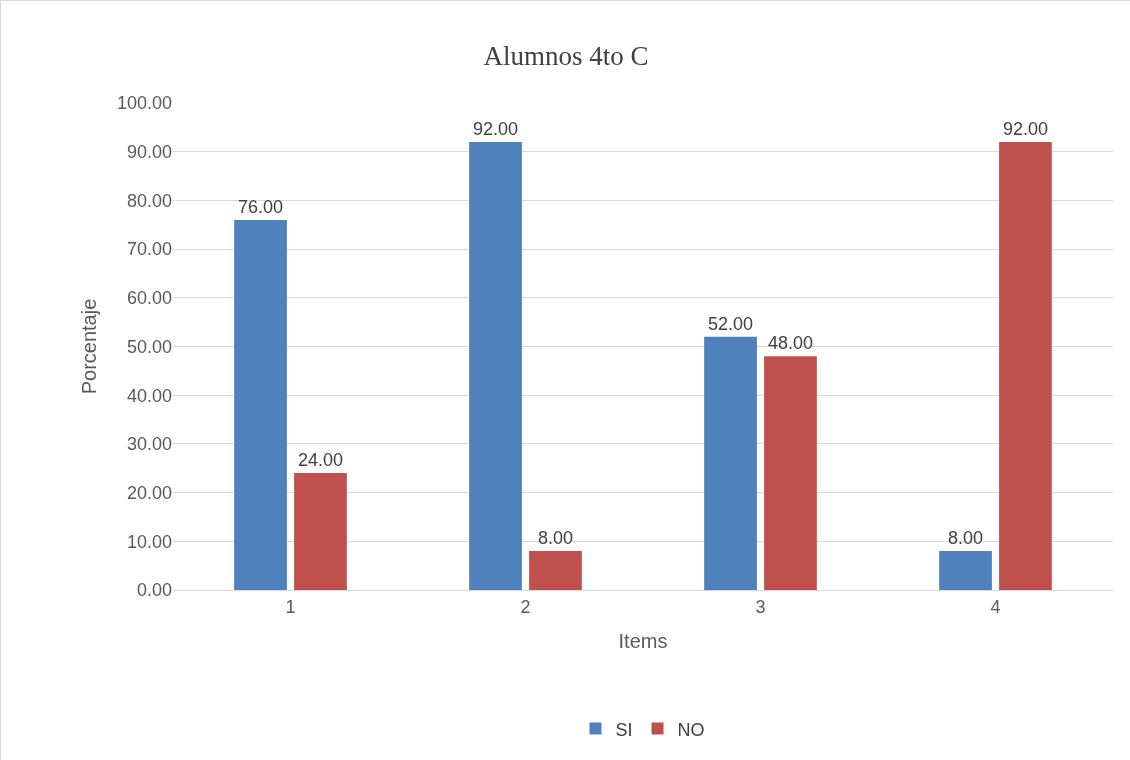  What do you see at coordinates (149, 444) in the screenshot?
I see `y-tick-label: 30.00` at bounding box center [149, 444].